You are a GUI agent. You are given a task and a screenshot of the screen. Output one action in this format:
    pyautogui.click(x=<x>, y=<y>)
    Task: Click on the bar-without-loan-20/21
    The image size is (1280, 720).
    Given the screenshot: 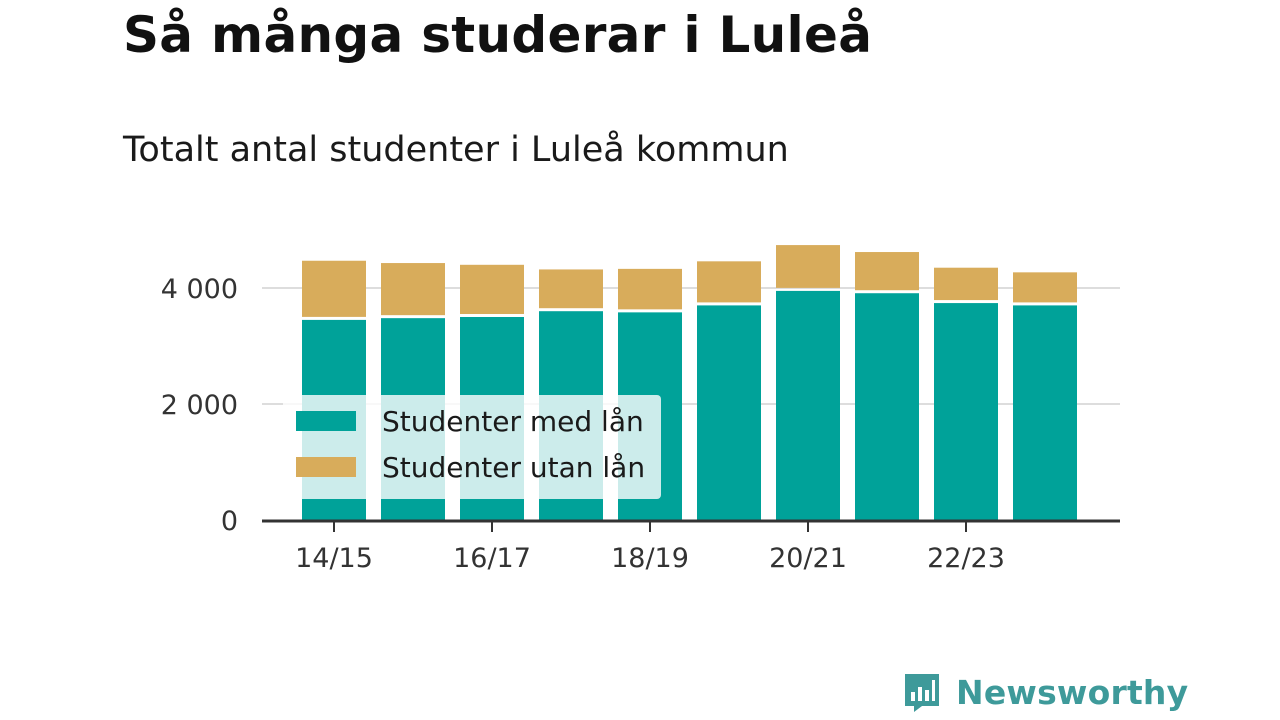 What is the action you would take?
    pyautogui.click(x=808, y=266)
    